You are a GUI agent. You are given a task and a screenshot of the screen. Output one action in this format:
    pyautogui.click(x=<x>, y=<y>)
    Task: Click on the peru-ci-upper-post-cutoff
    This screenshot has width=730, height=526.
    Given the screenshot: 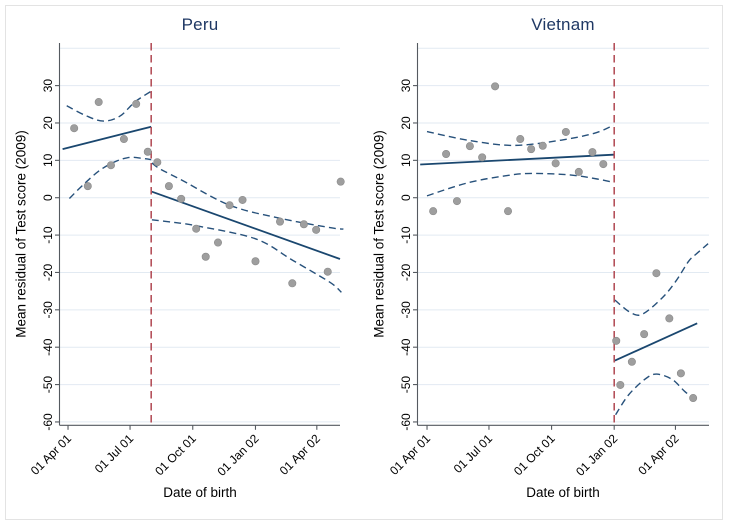 What is the action you would take?
    pyautogui.click(x=247, y=196)
    